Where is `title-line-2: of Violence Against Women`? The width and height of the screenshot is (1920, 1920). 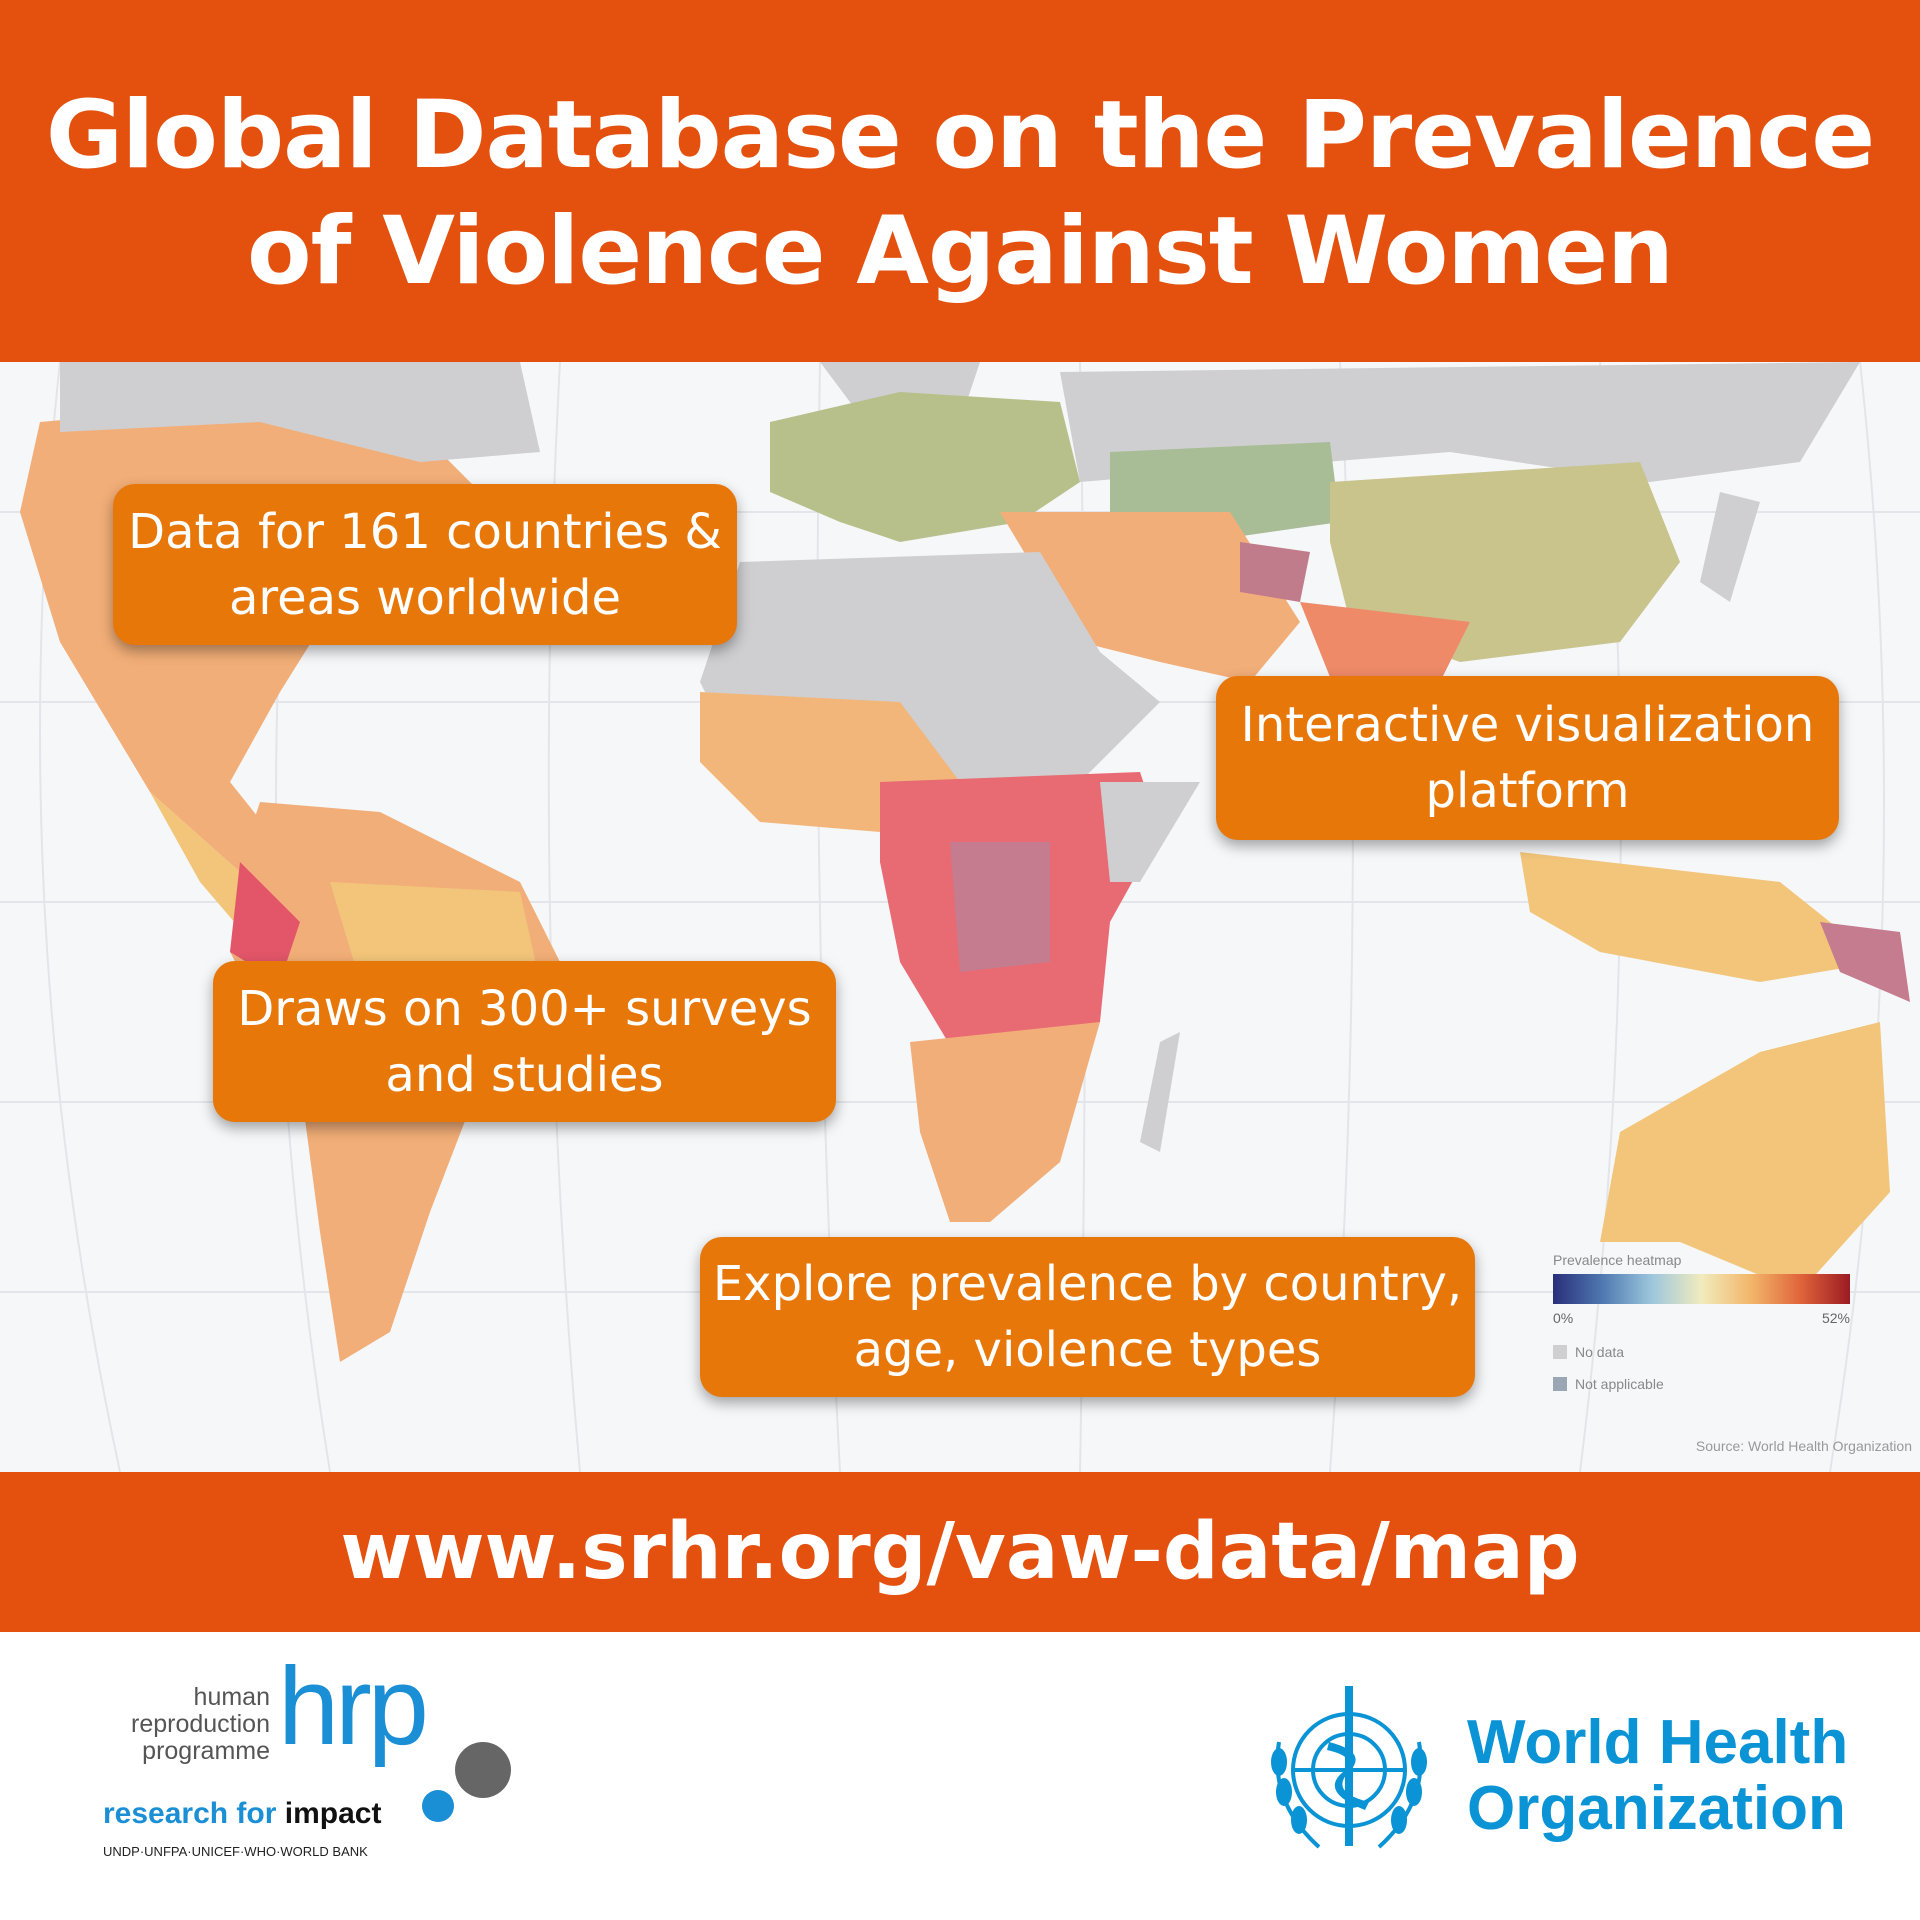
title-line-2: of Violence Against Women is located at coordinates (960, 251).